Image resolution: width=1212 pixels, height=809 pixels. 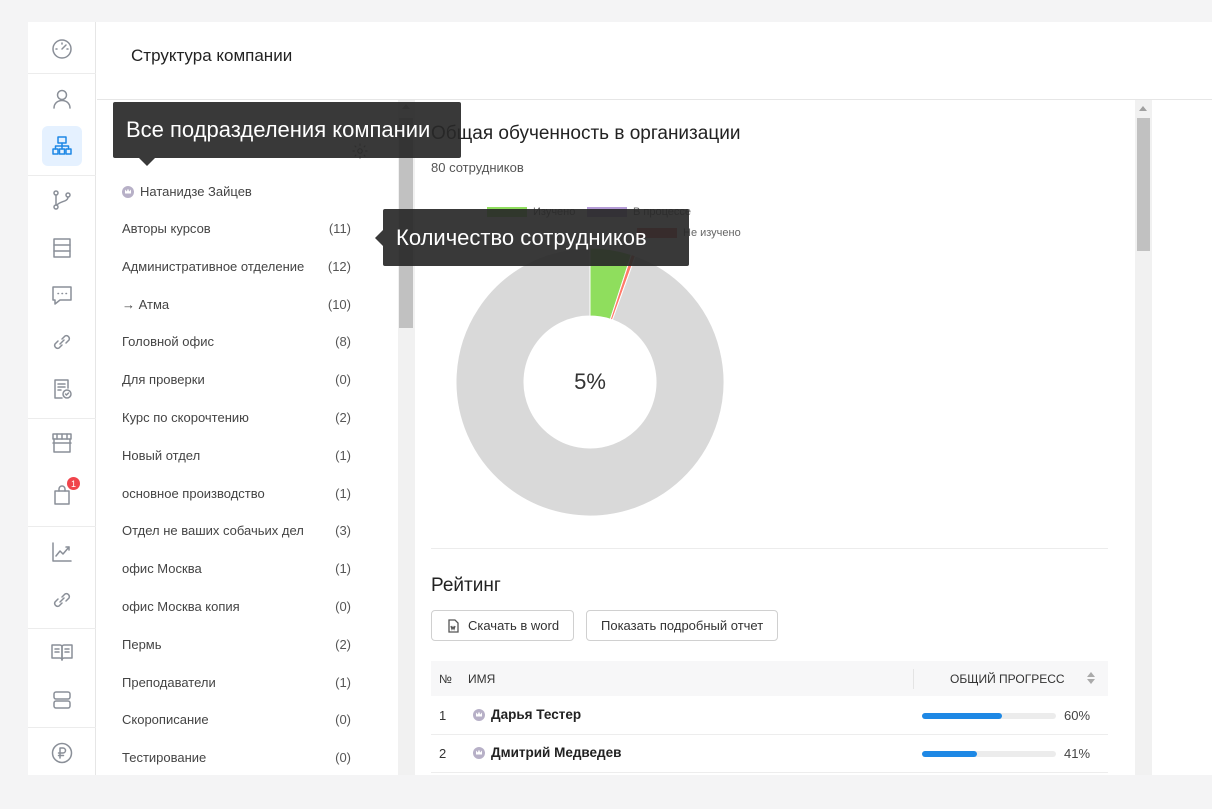 I want to click on department-item: Пермь (2), so click(x=236, y=647).